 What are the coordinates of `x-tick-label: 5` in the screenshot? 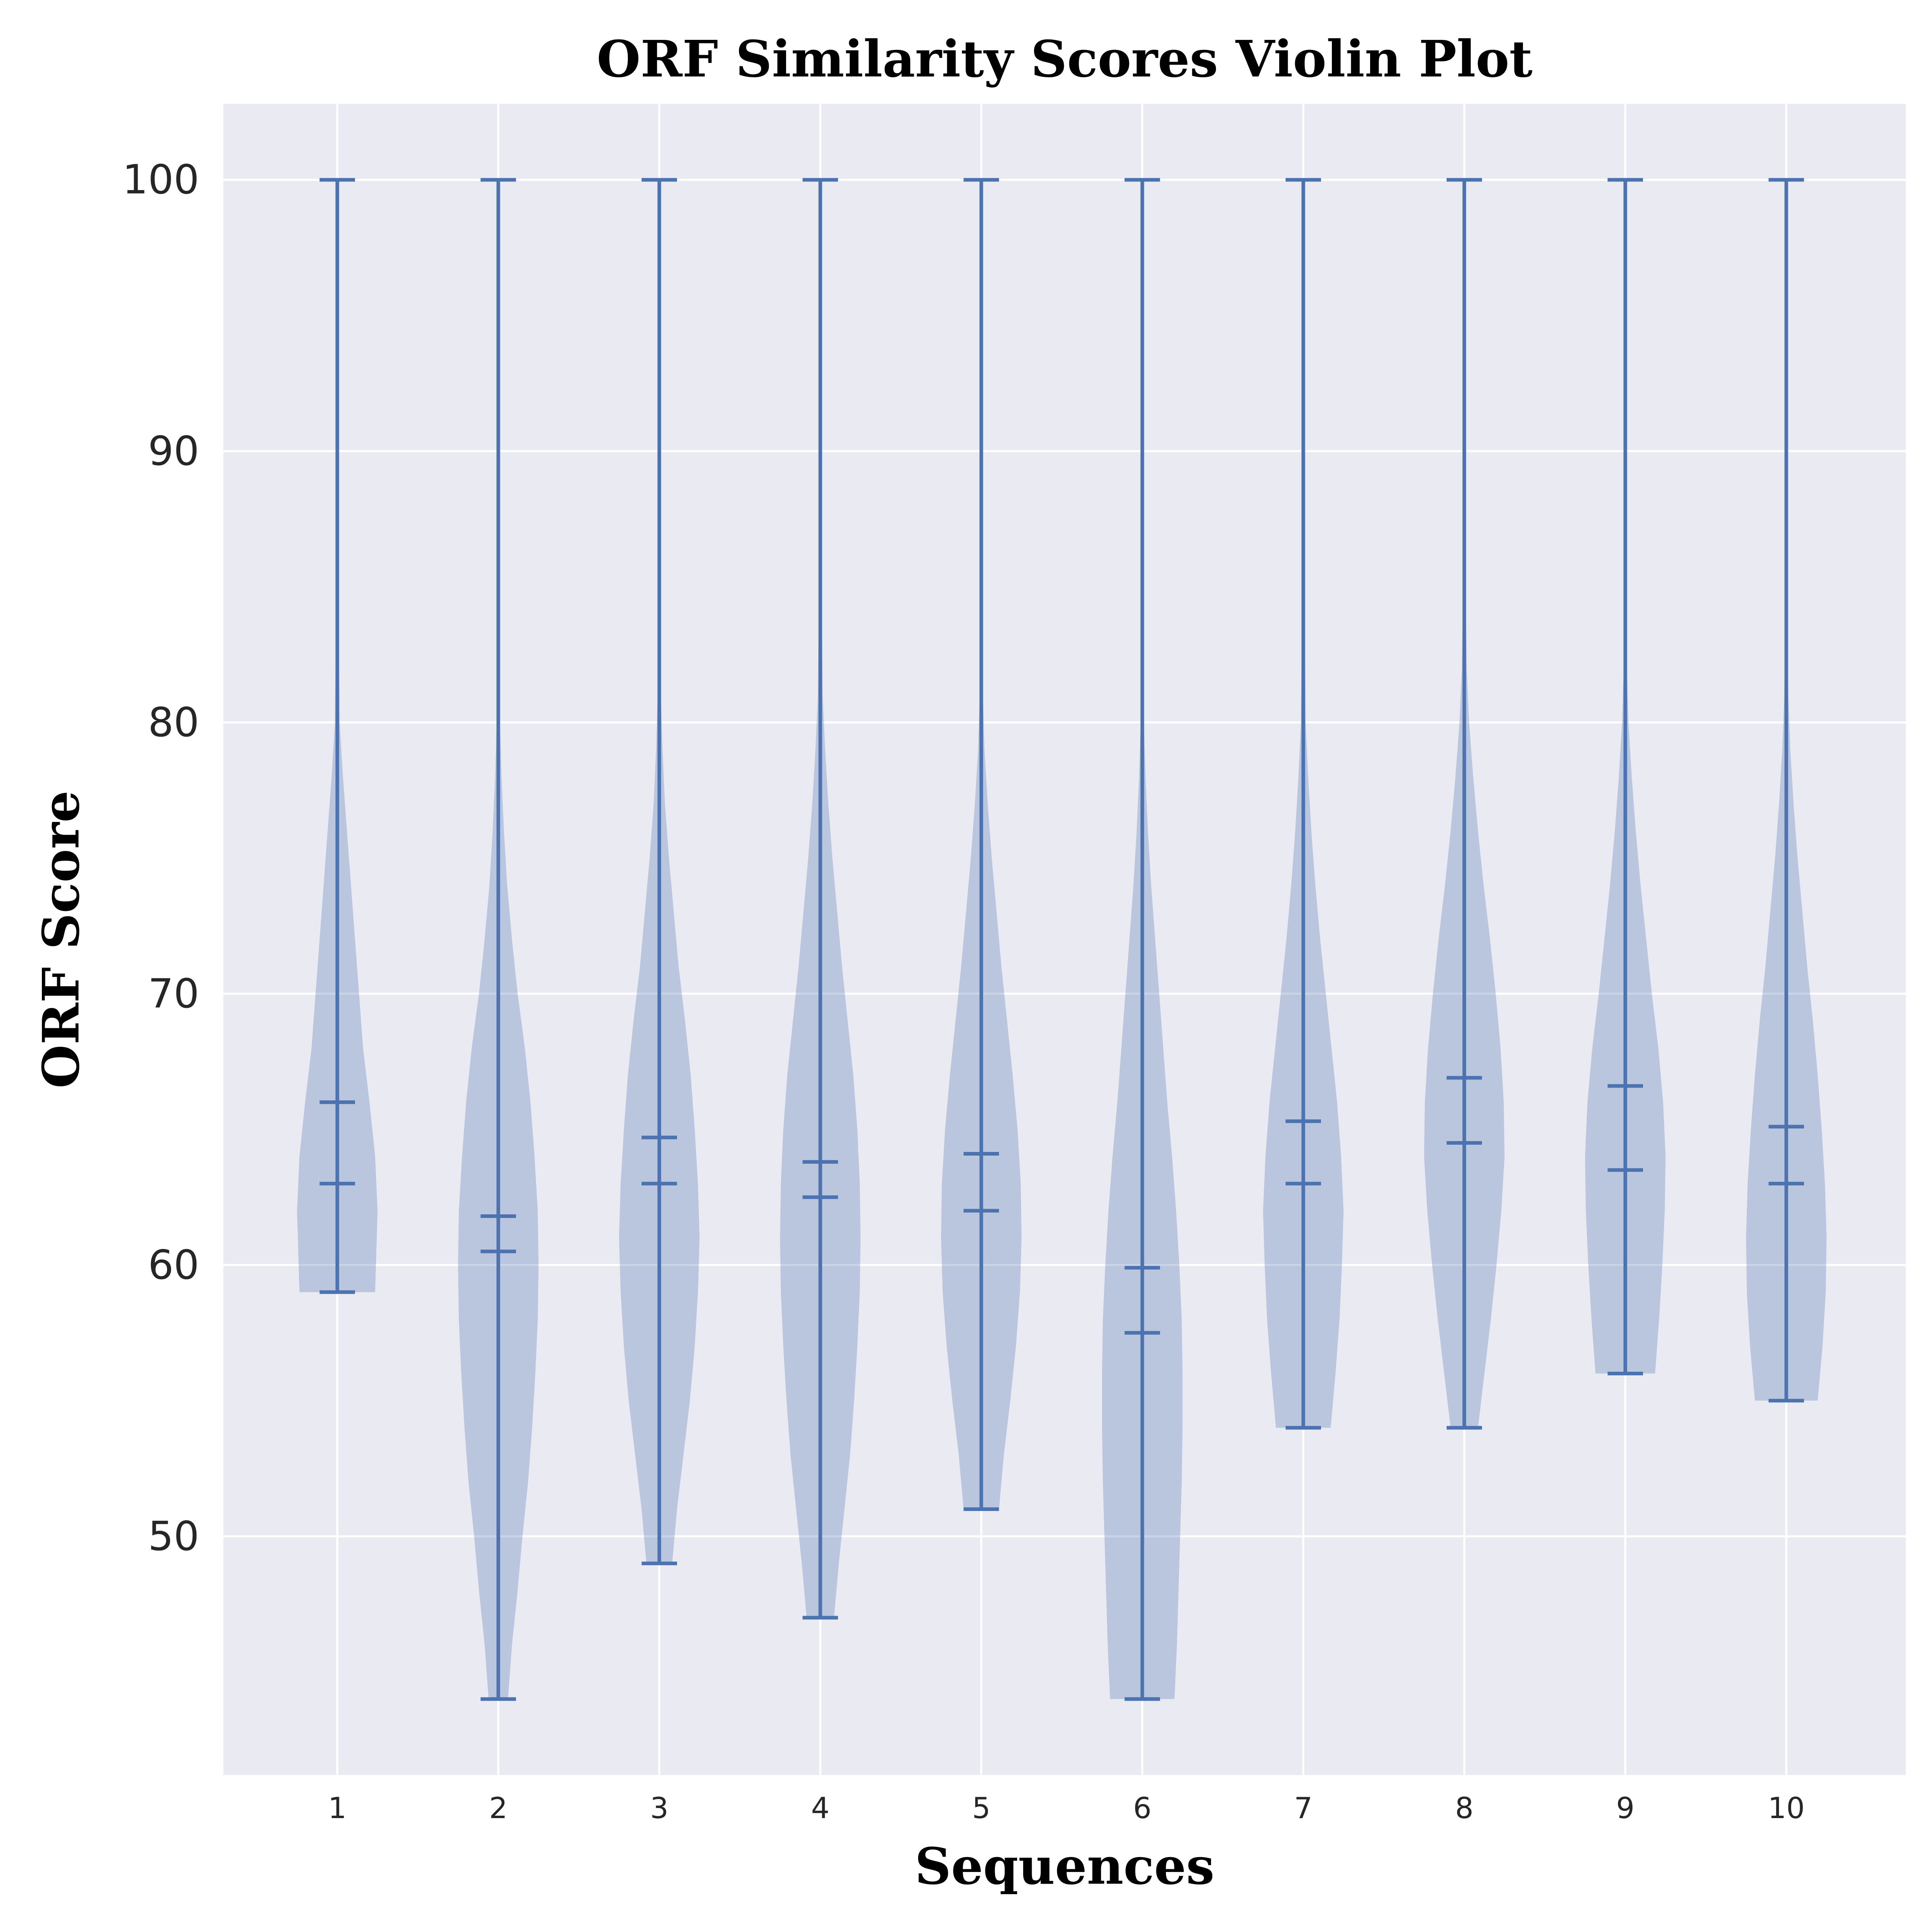 It's located at (981, 1808).